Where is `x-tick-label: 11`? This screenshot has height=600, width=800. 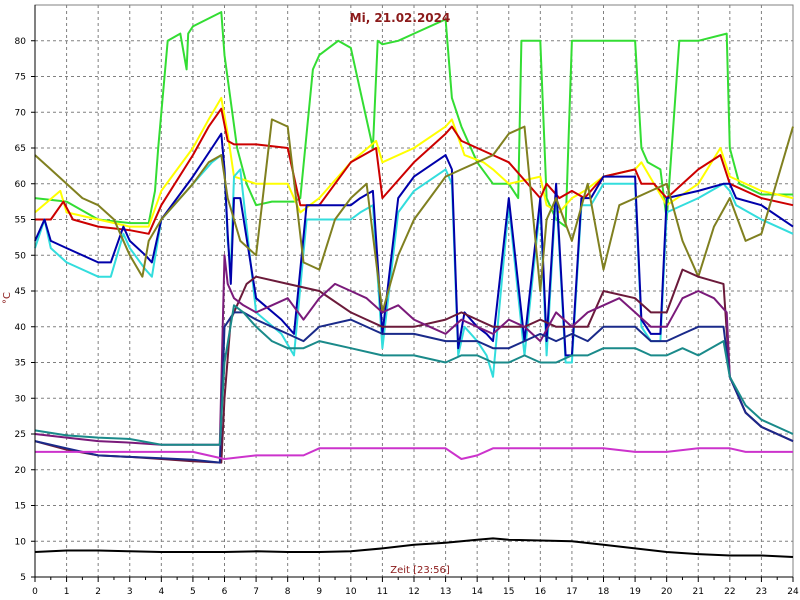
x-tick-label: 11 is located at coordinates (382, 592).